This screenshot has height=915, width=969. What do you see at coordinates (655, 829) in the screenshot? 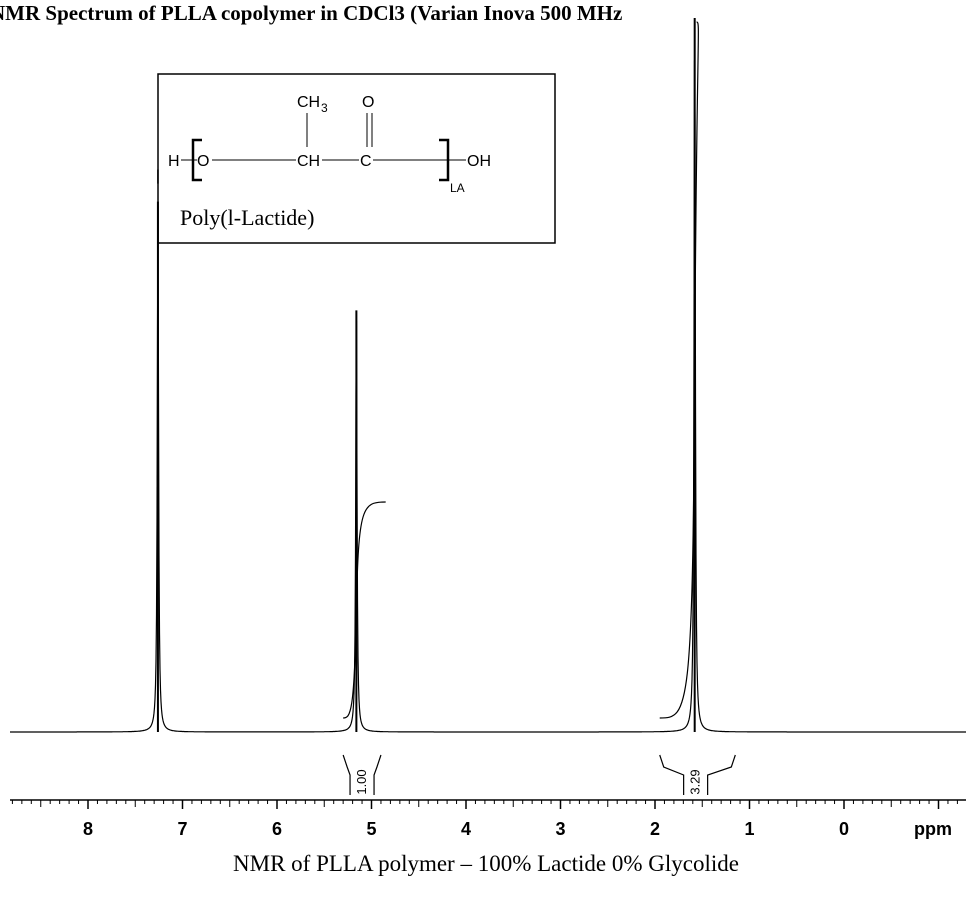
I see `x-tick-label: 2` at bounding box center [655, 829].